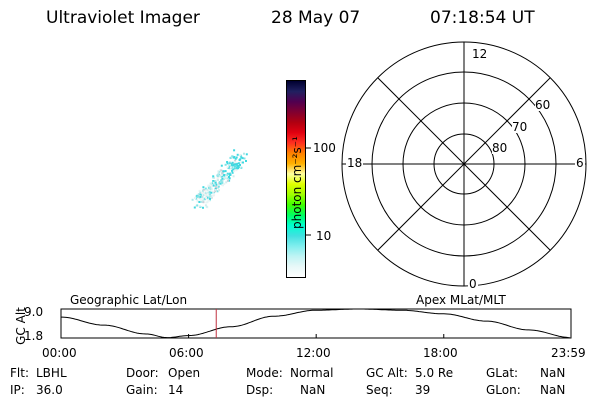 This screenshot has height=400, width=600. I want to click on geo-latlon-label: Geographic Lat/Lon, so click(129, 300).